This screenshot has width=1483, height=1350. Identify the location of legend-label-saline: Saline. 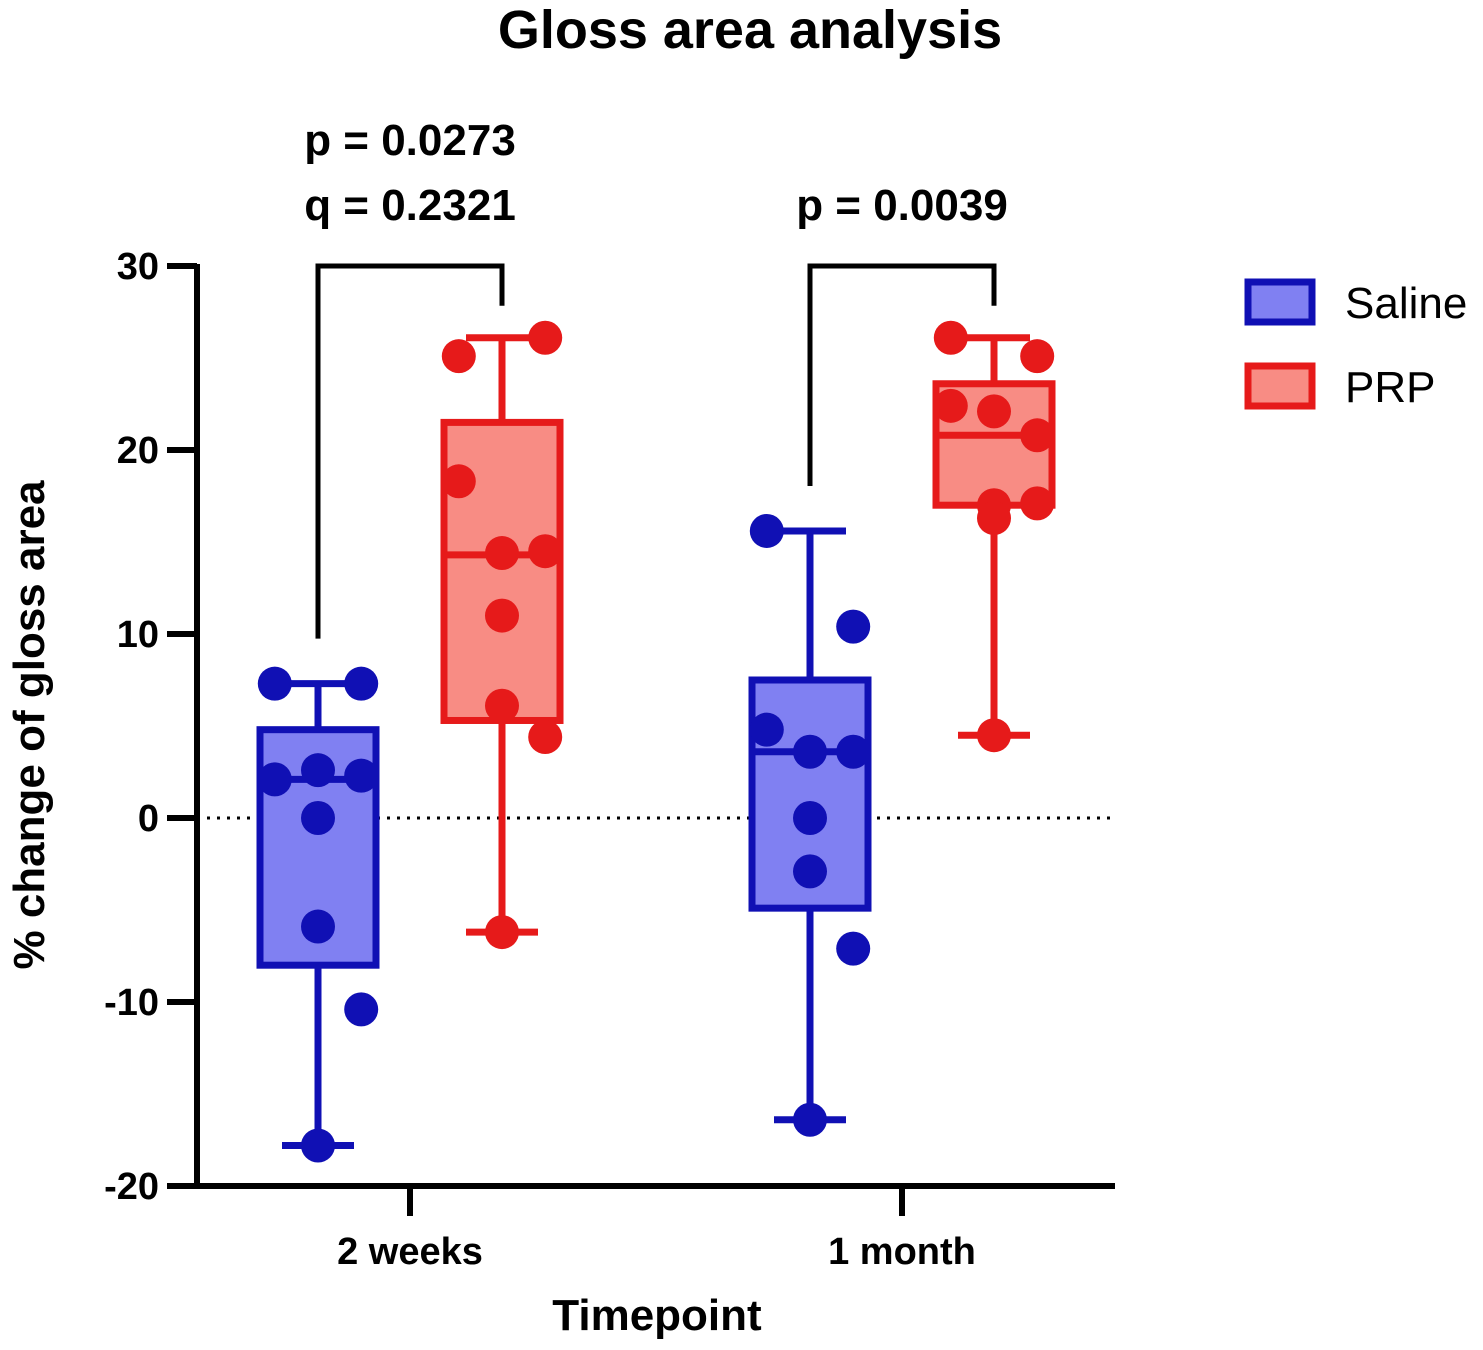
(1406, 303).